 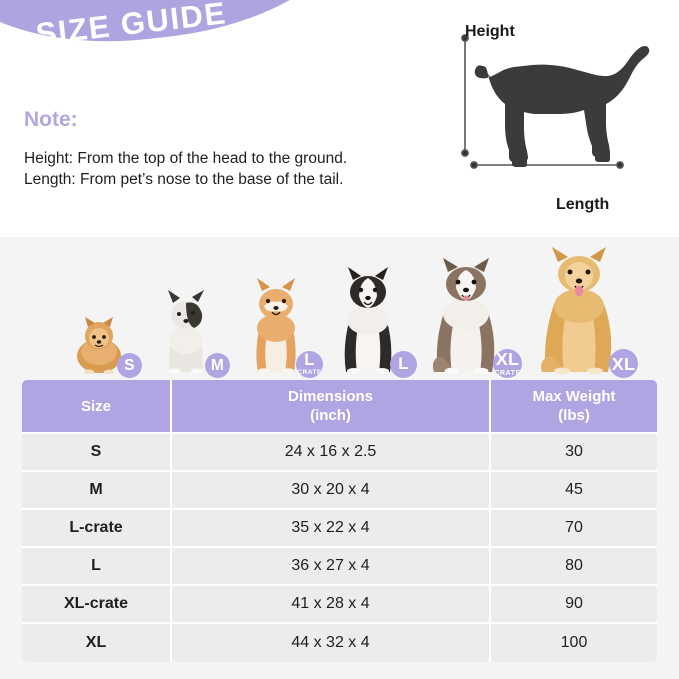 I want to click on cell-size: L-crate, so click(x=97, y=529).